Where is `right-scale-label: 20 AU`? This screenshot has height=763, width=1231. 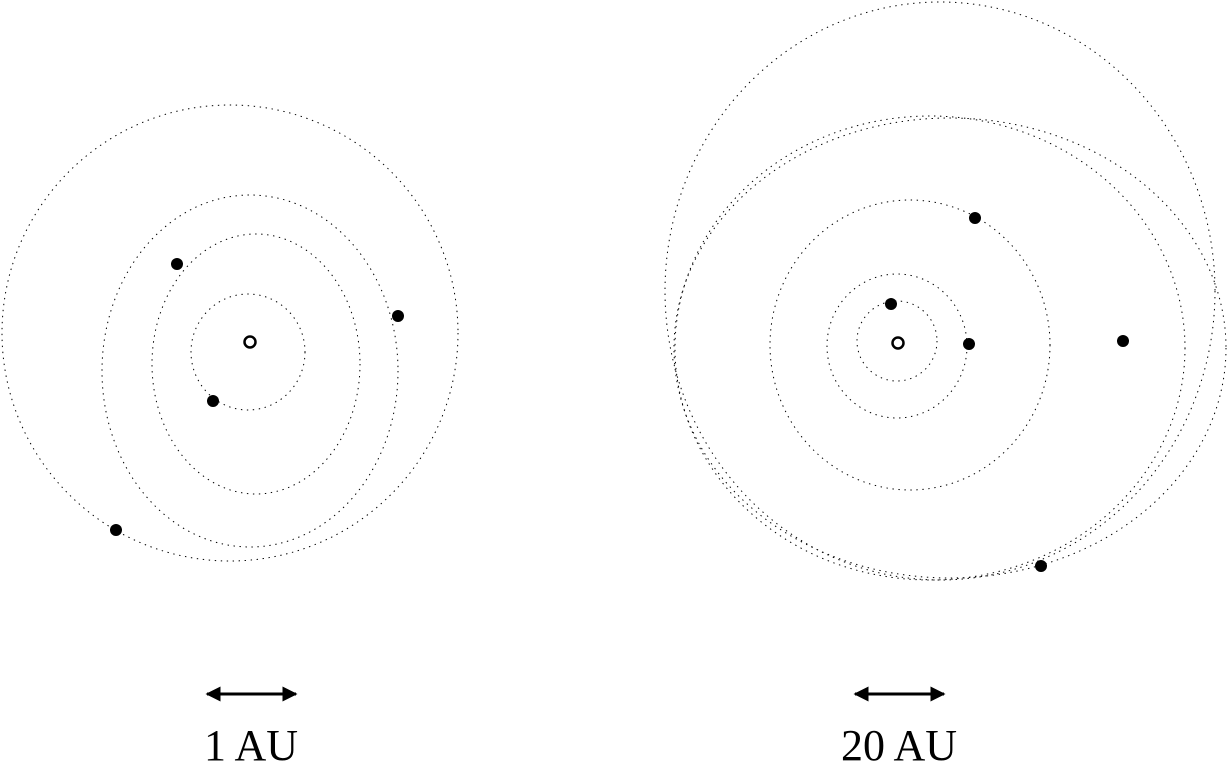 right-scale-label: 20 AU is located at coordinates (899, 742).